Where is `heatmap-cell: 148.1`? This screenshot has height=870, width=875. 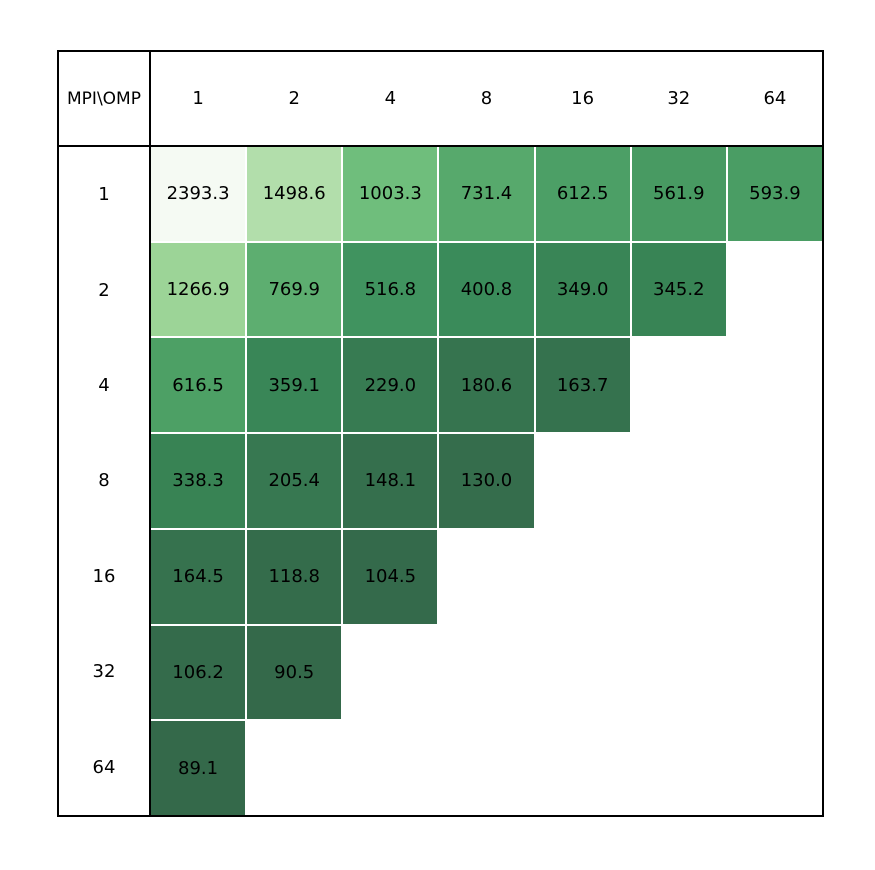 heatmap-cell: 148.1 is located at coordinates (390, 481).